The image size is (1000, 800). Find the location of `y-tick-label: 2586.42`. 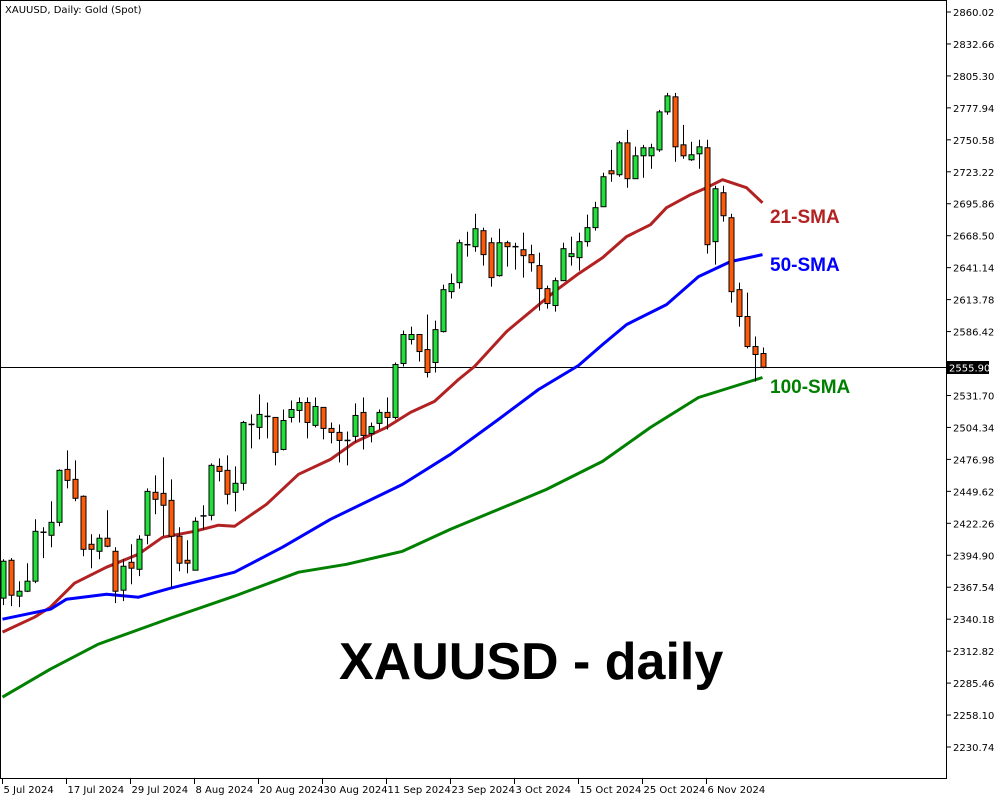

y-tick-label: 2586.42 is located at coordinates (973, 333).